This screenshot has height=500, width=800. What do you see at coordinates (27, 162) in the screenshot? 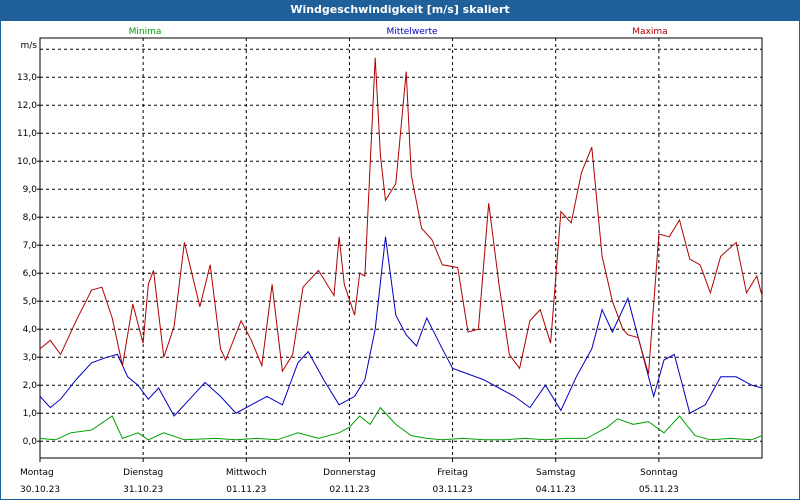
I see `y-tick-label: 10,0` at bounding box center [27, 162].